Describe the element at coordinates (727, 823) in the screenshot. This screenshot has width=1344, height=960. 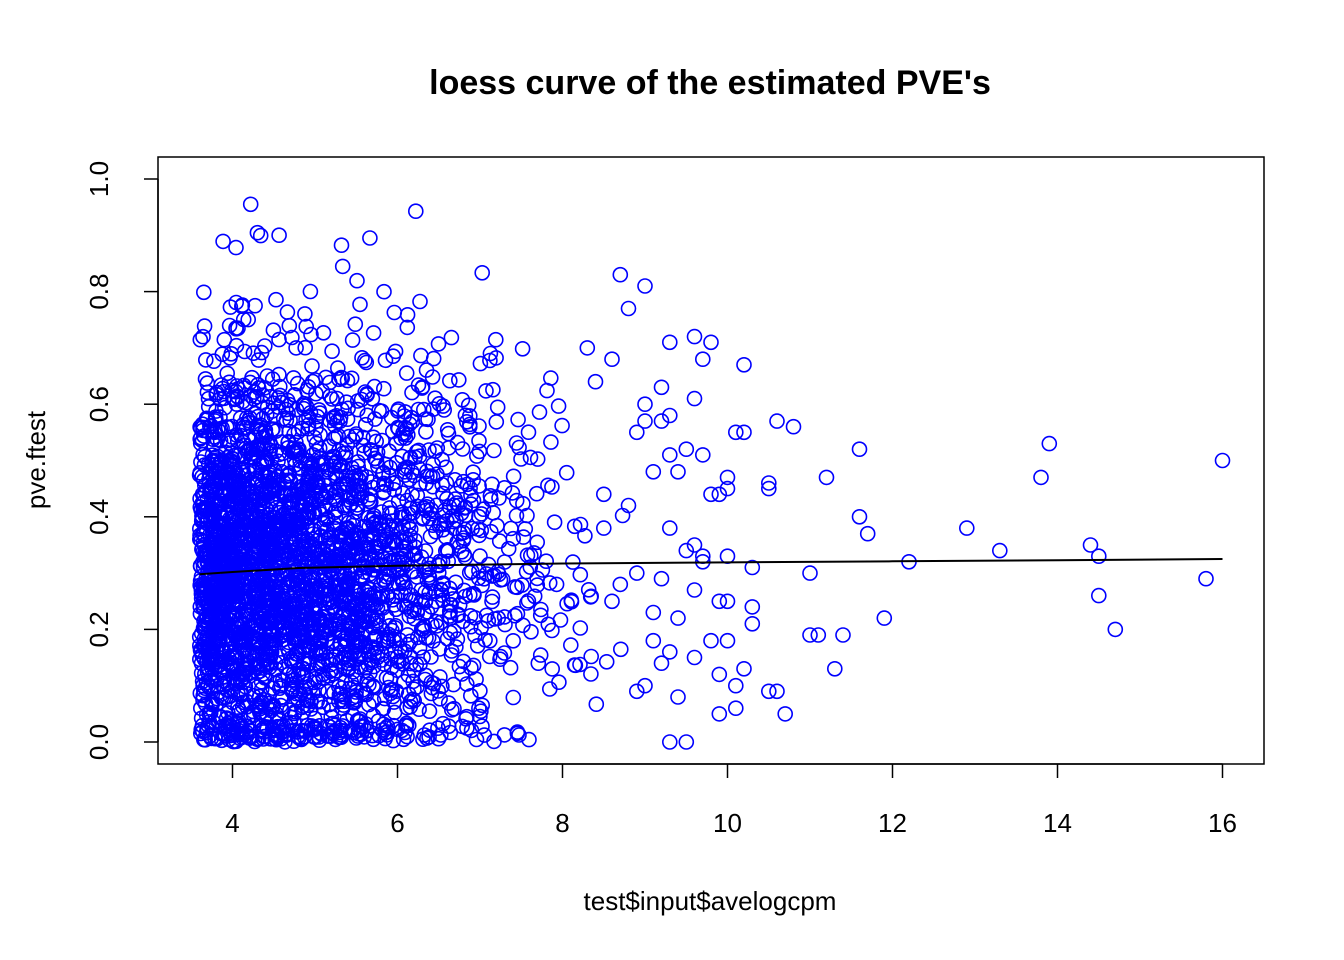
I see `x-tick-label: 10` at that location.